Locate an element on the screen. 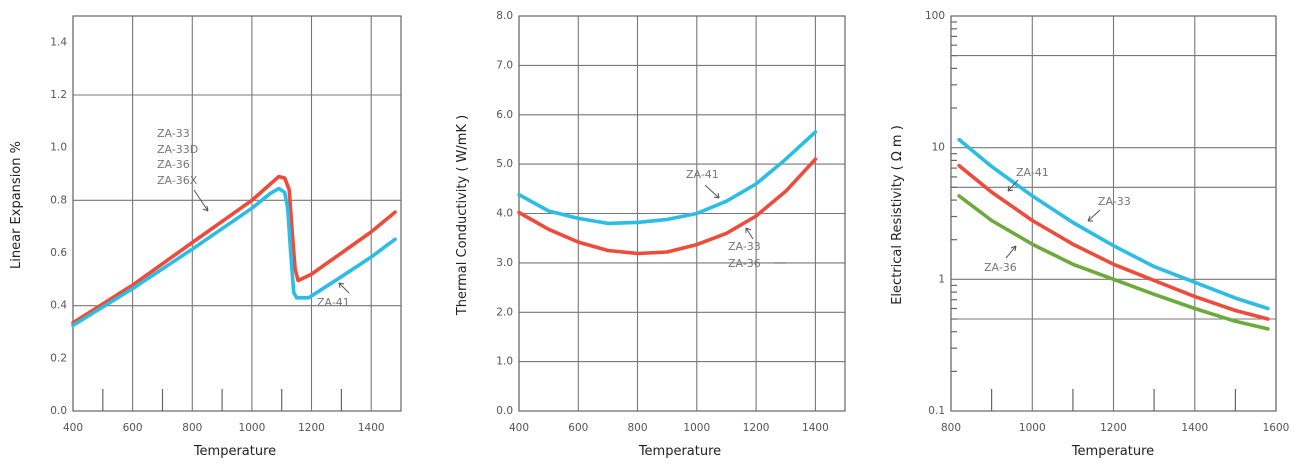 This screenshot has height=467, width=1311. y-tick-label: 4.0 is located at coordinates (504, 214).